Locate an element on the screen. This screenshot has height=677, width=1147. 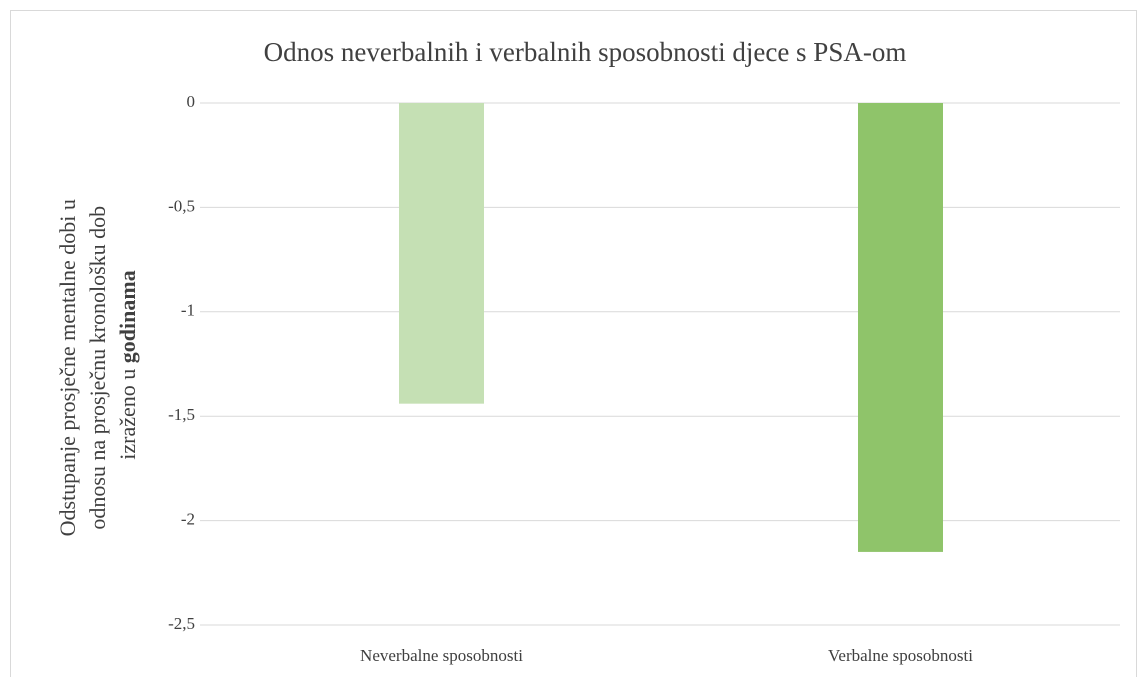
y-tick-label: -2 is located at coordinates (188, 519).